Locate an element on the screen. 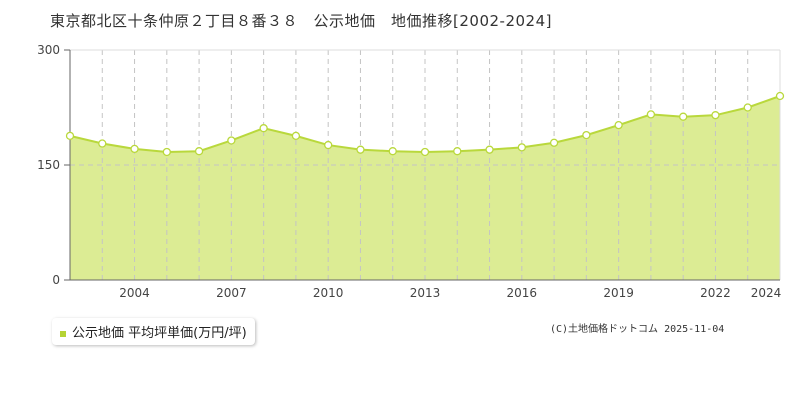 The image size is (800, 400). x-tick-label: 2013 is located at coordinates (425, 293).